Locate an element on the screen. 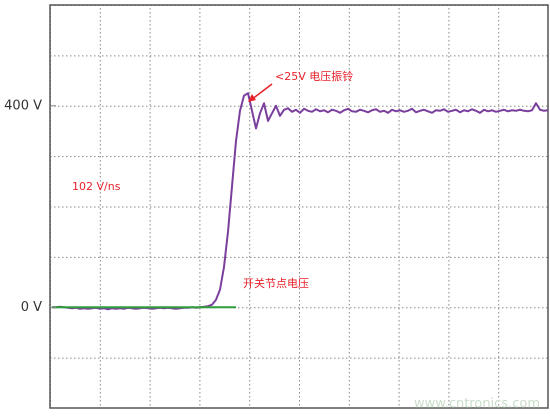 The height and width of the screenshot is (418, 550). y-tick-label: 0 V is located at coordinates (31, 307).